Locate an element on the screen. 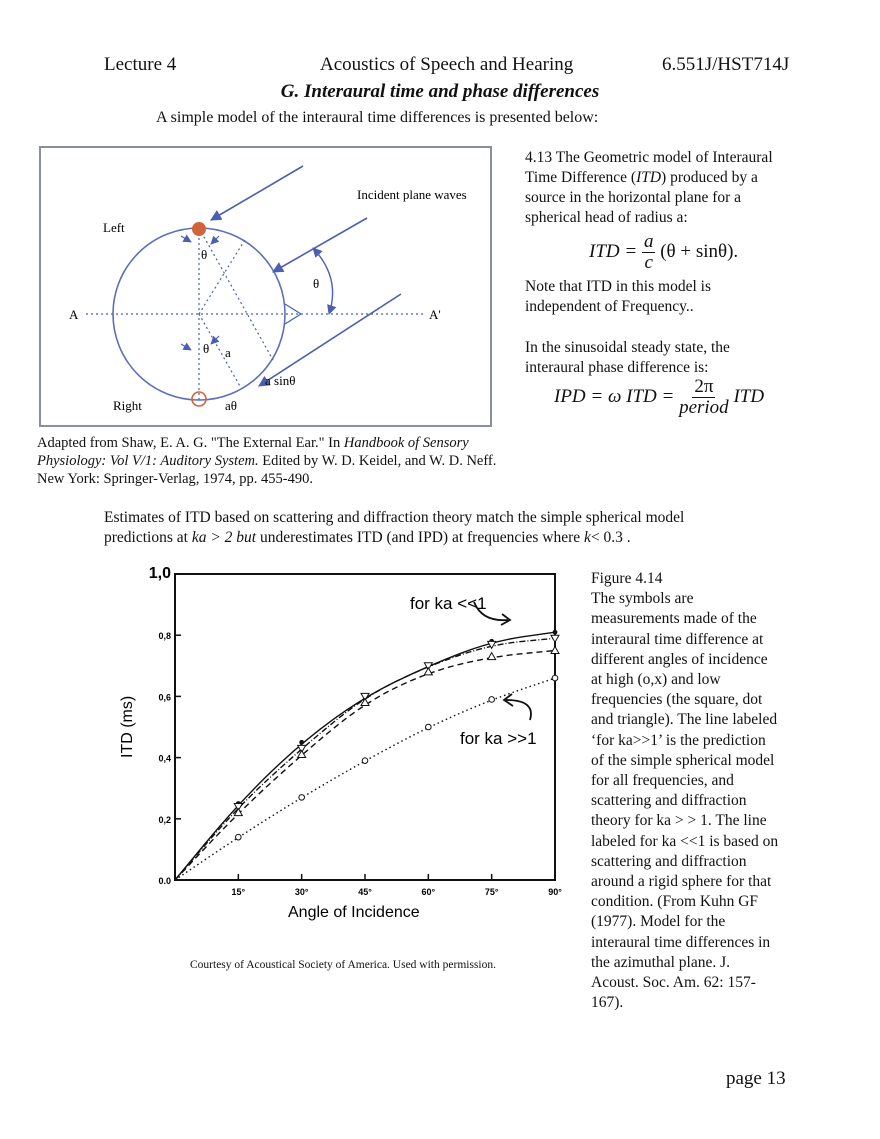 This screenshot has height=1139, width=880. desc-line-2: Time Difference (ITD) produced by a is located at coordinates (641, 177).